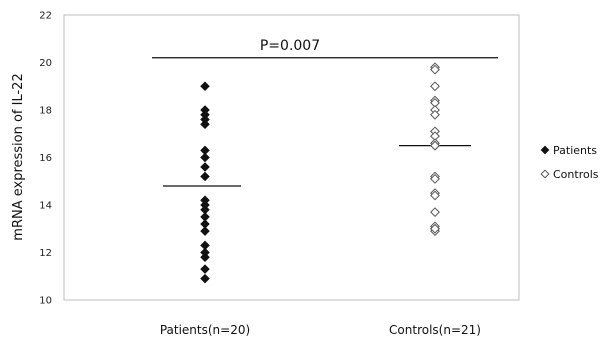 The height and width of the screenshot is (348, 612). What do you see at coordinates (575, 150) in the screenshot?
I see `legend-entry-label: Patients` at bounding box center [575, 150].